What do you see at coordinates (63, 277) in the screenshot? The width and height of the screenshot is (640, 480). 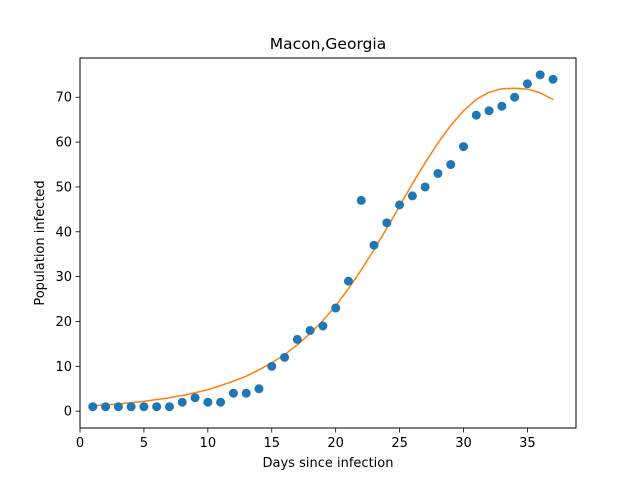 I see `y-tick-label: 30` at bounding box center [63, 277].